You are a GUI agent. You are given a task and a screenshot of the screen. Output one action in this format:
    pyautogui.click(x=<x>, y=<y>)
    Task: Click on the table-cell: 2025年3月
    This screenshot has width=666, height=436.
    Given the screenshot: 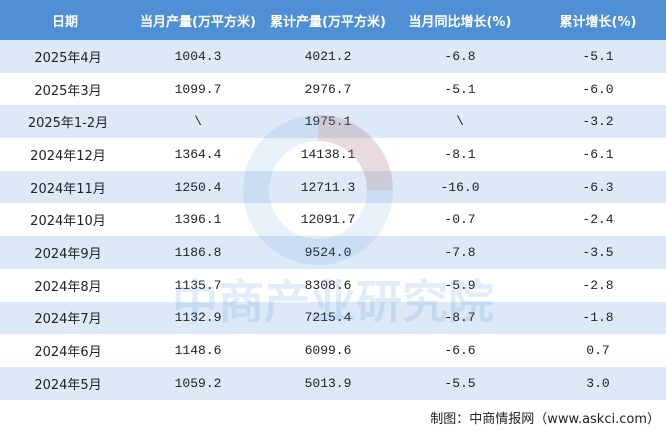 What is the action you would take?
    pyautogui.click(x=68, y=91)
    